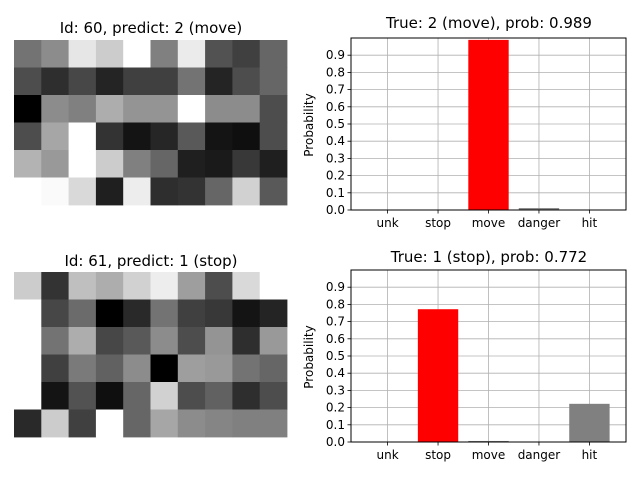 This screenshot has height=480, width=640. What do you see at coordinates (335, 158) in the screenshot?
I see `y-tick-label: 0.3` at bounding box center [335, 158].